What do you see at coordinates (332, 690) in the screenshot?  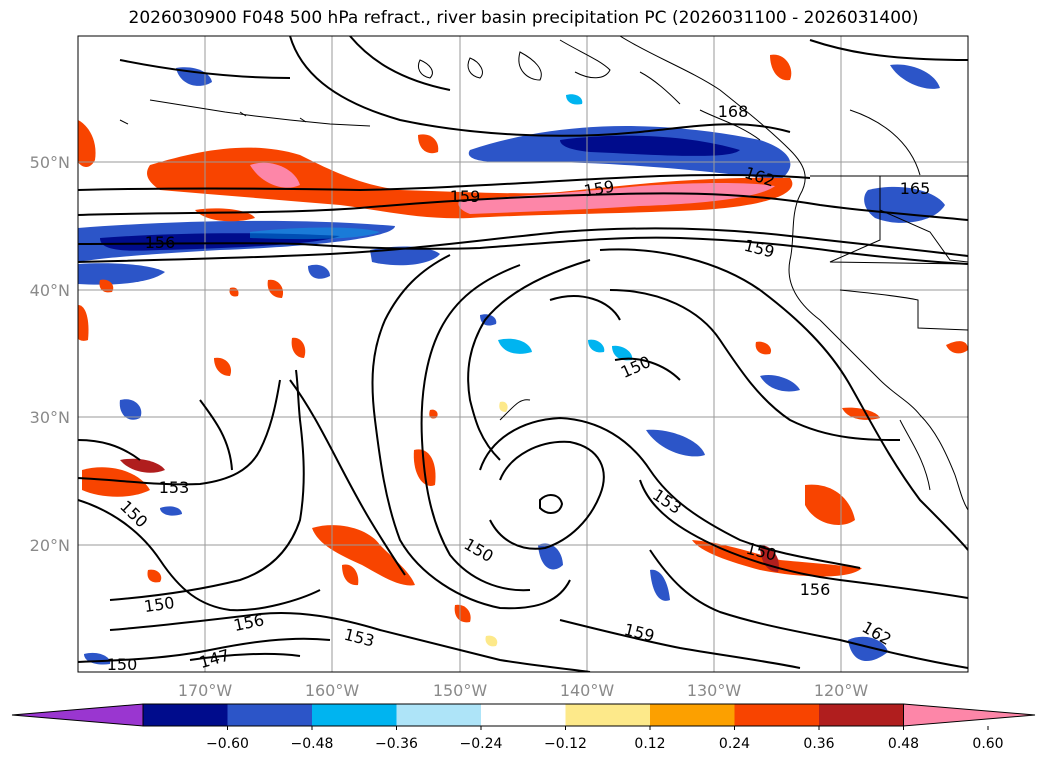 I see `lon-label: 160°W` at bounding box center [332, 690].